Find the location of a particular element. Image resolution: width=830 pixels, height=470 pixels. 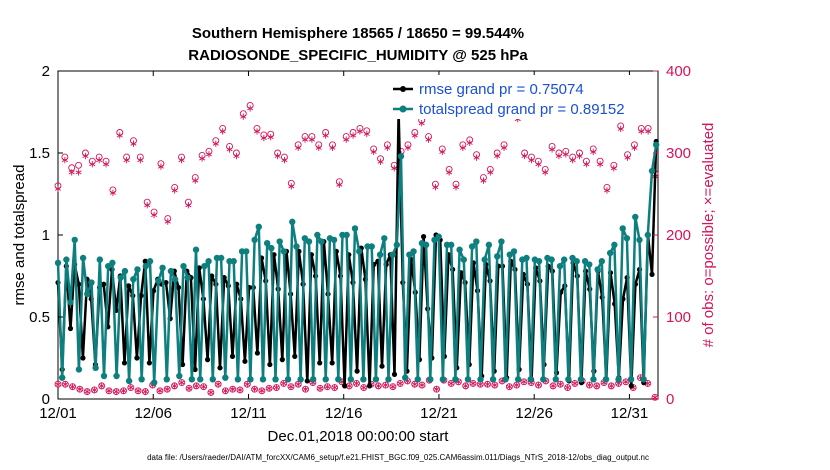

legend-rmse-label: rmse grand pr = 0.75074 is located at coordinates (501, 89).